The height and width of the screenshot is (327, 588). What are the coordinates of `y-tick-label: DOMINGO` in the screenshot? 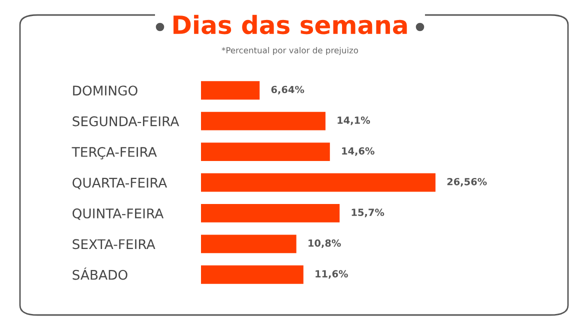 It's located at (105, 91).